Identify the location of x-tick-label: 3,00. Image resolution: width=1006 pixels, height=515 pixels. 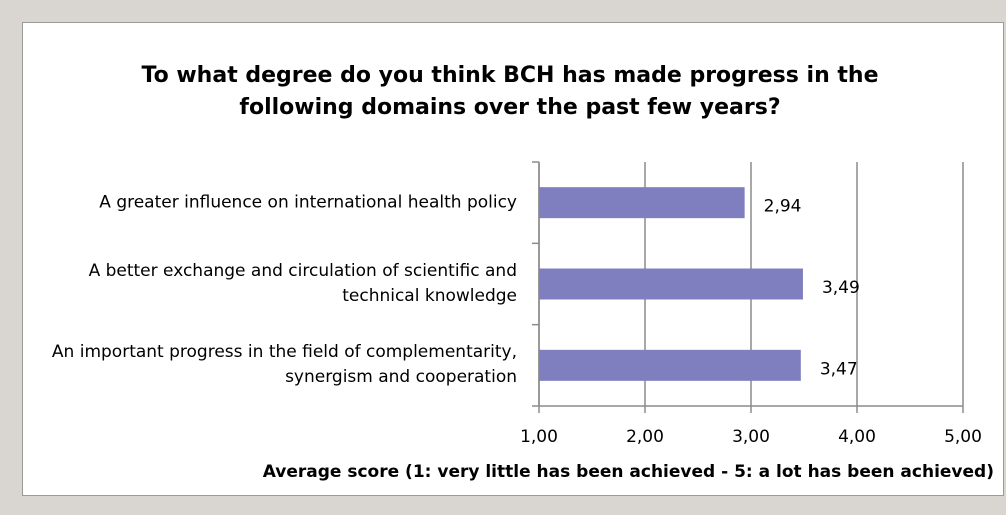
(751, 437).